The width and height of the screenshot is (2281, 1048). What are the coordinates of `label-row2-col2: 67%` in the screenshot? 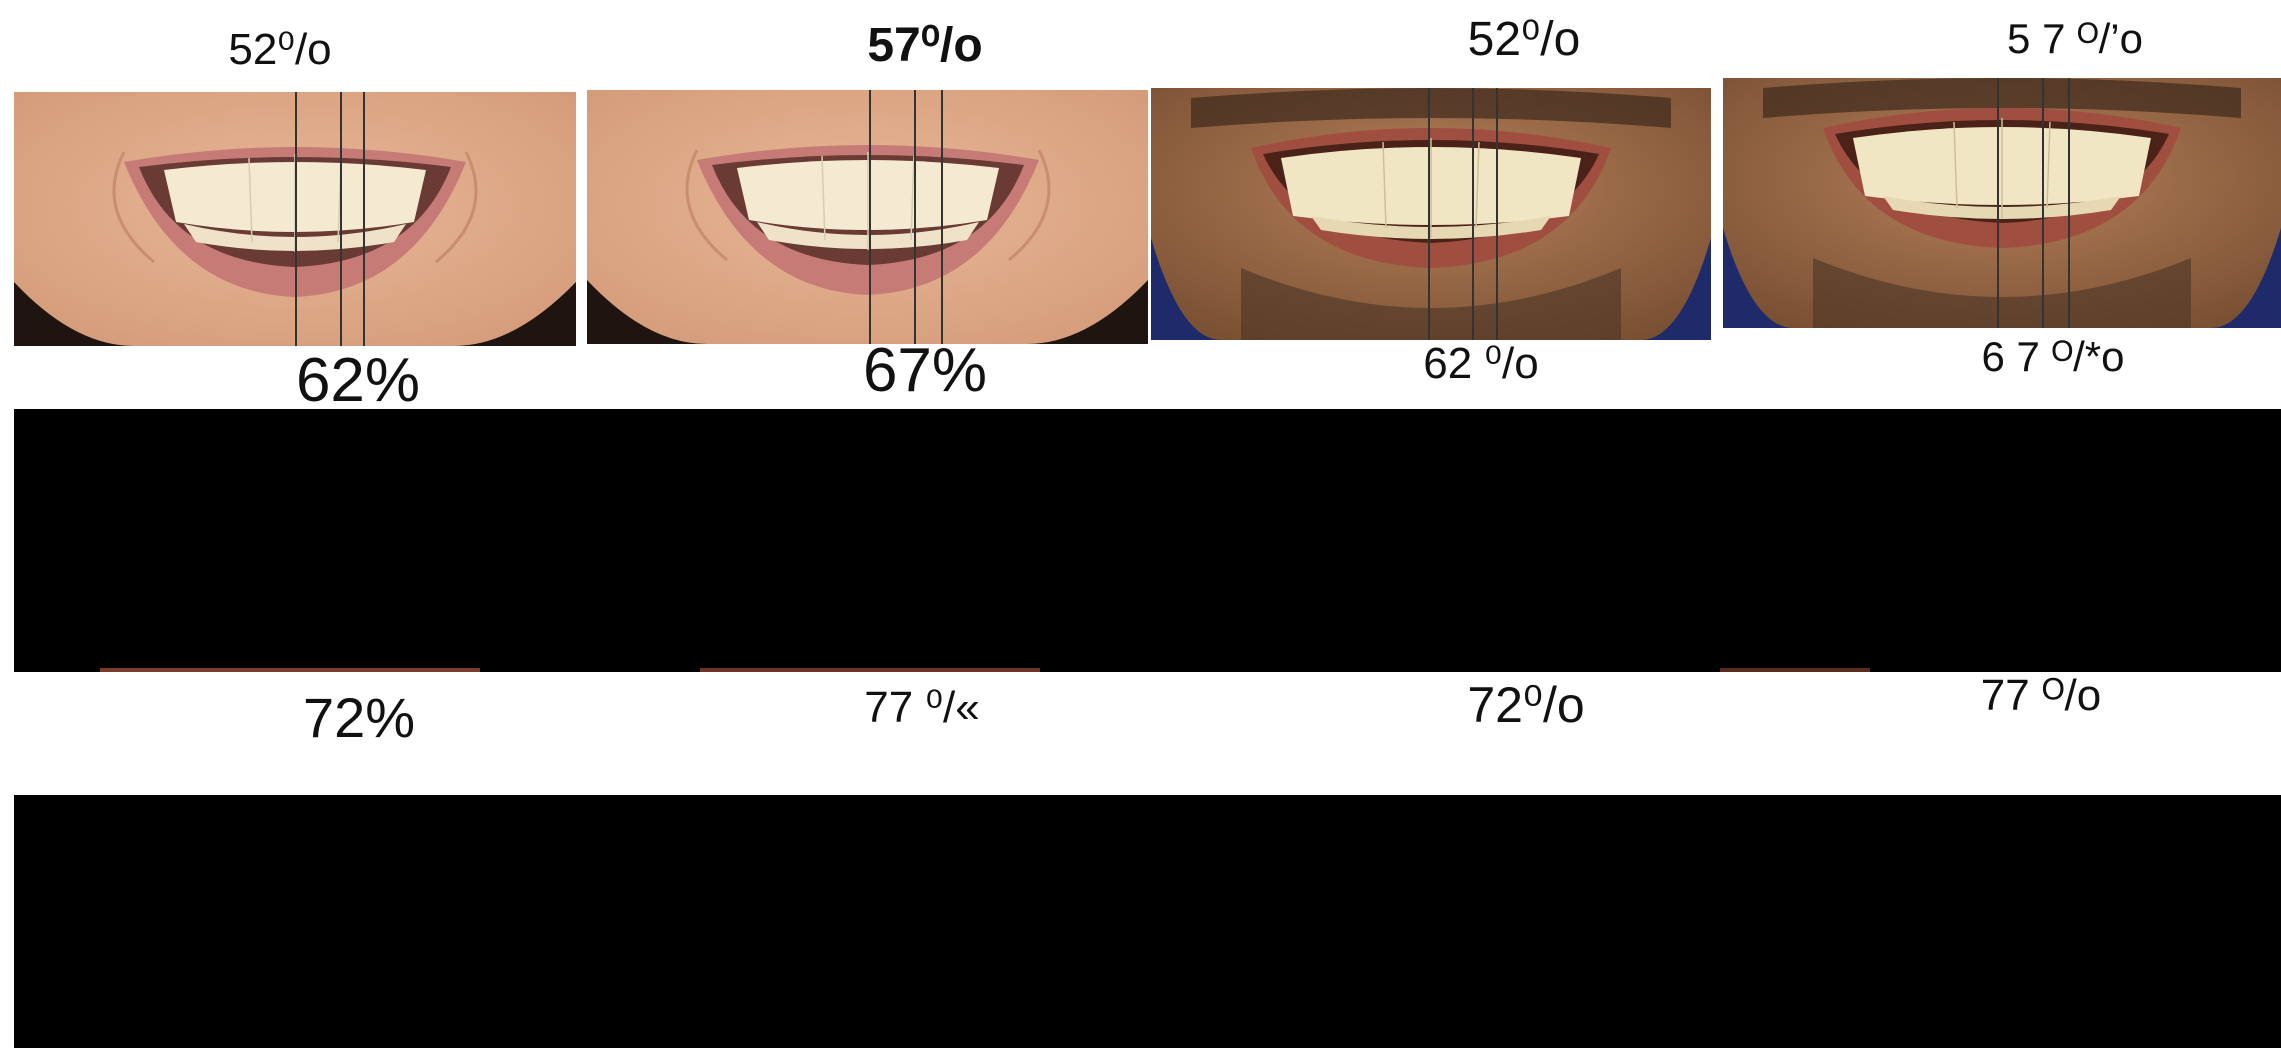 It's located at (925, 370).